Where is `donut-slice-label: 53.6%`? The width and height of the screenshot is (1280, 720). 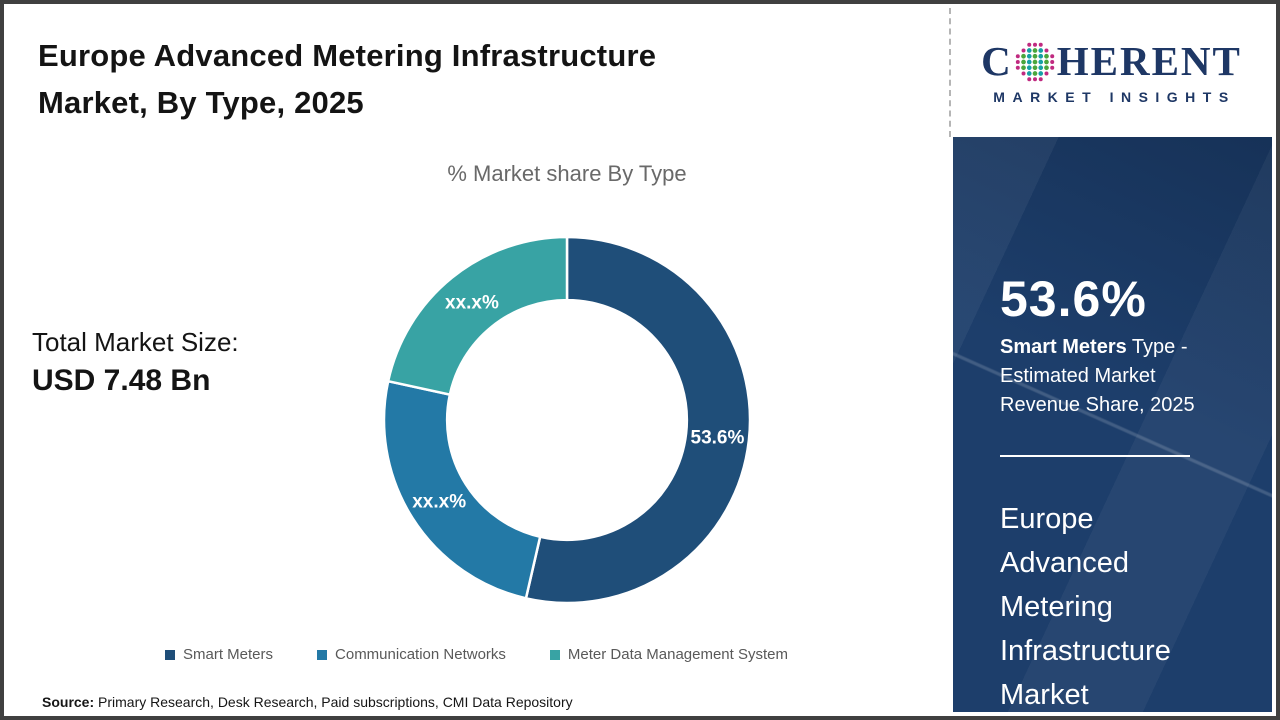 donut-slice-label: 53.6% is located at coordinates (718, 438).